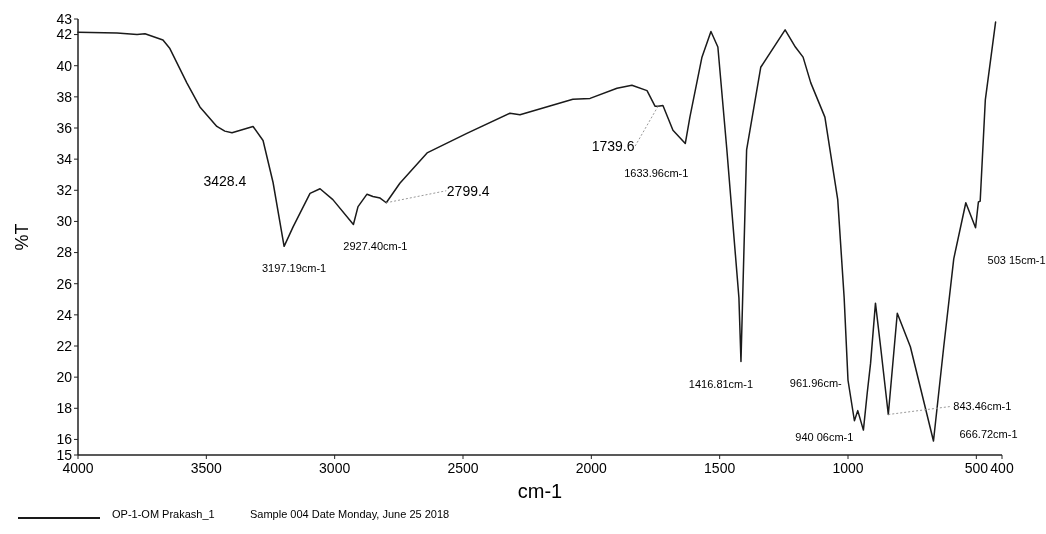  Describe the element at coordinates (591, 468) in the screenshot. I see `x-tick-label: 2000` at that location.